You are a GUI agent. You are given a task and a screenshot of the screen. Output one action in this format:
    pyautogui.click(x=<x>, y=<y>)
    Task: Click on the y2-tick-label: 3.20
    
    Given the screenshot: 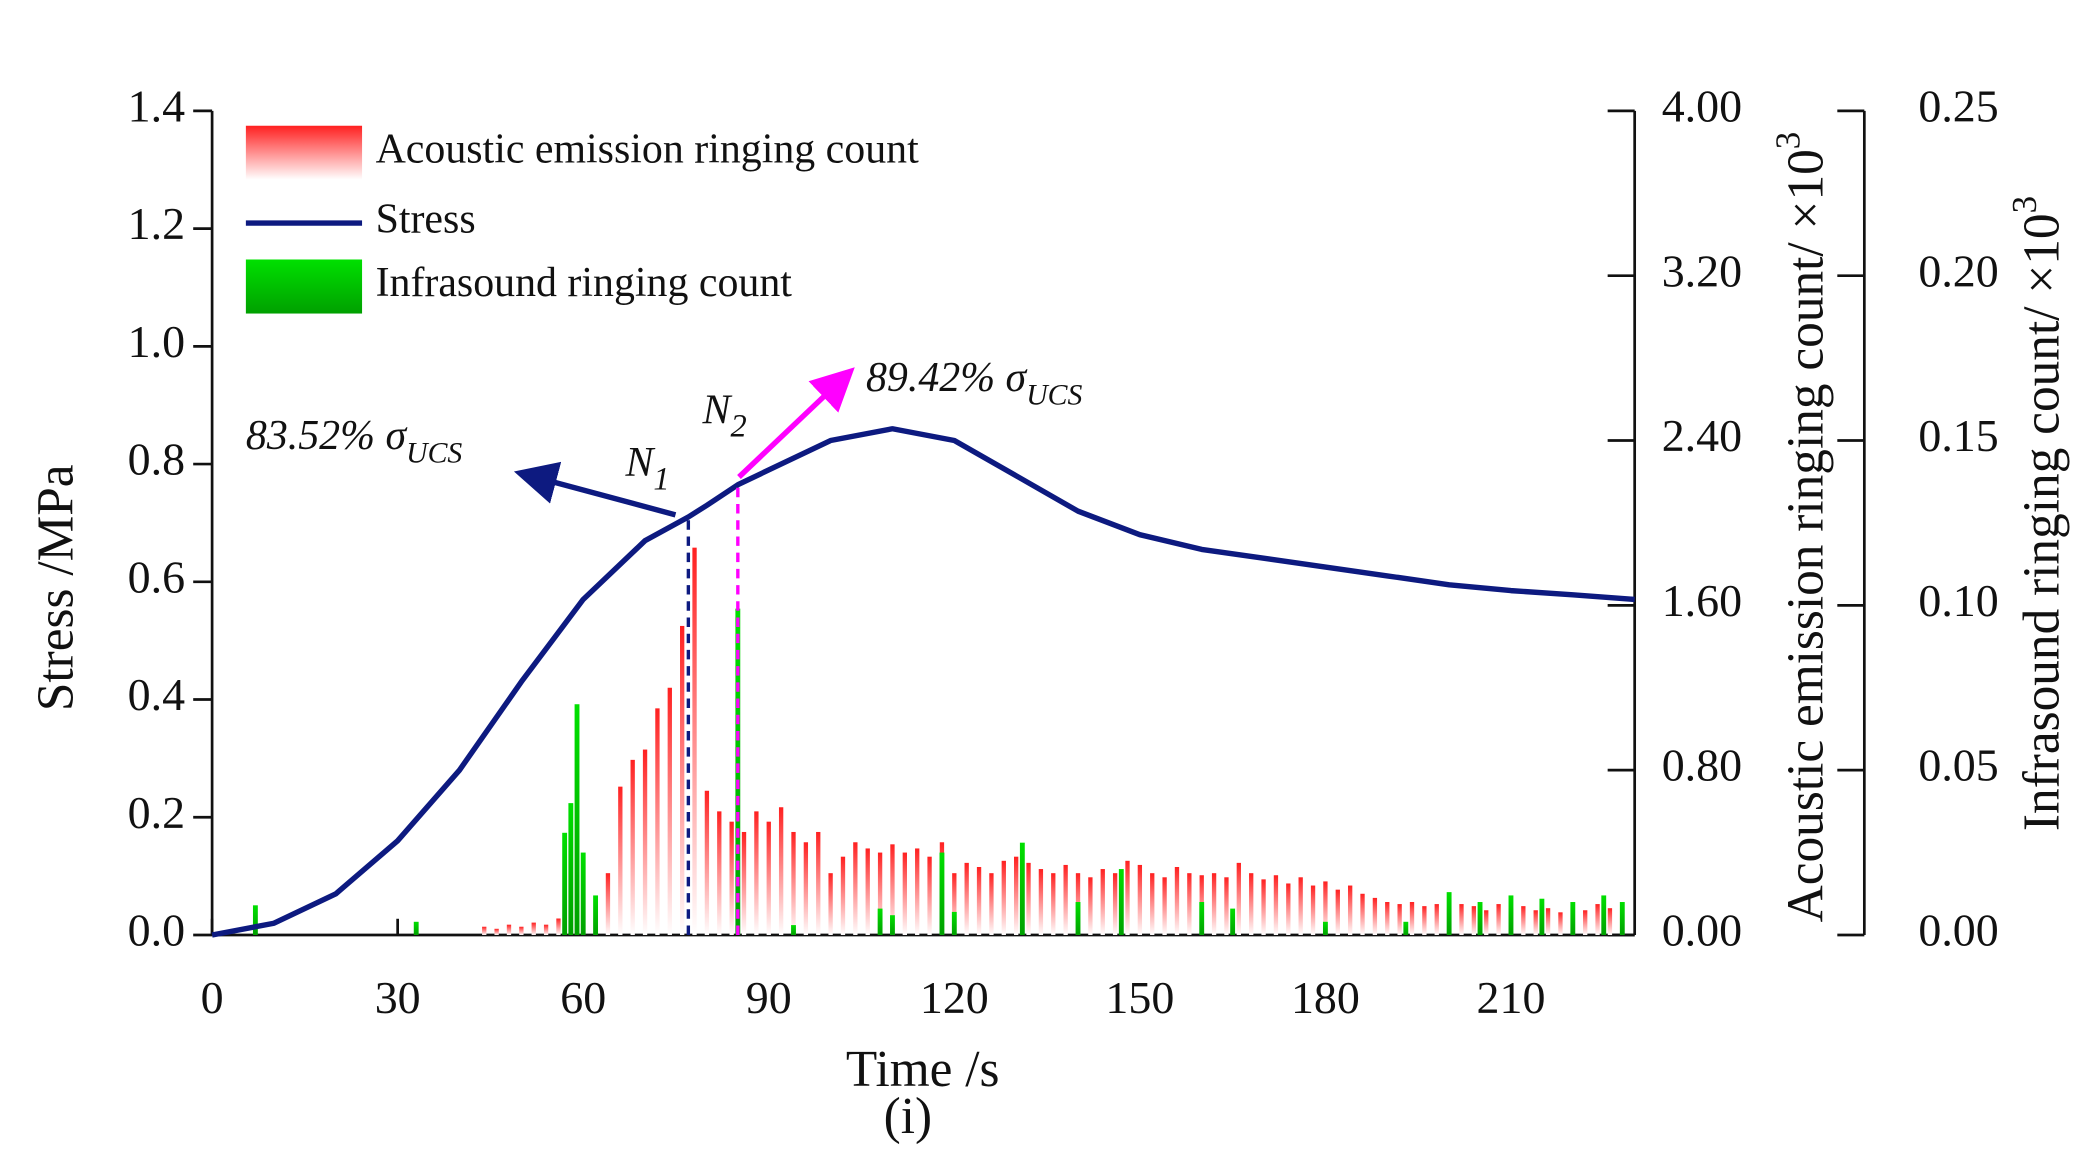 What is the action you would take?
    pyautogui.click(x=1702, y=270)
    